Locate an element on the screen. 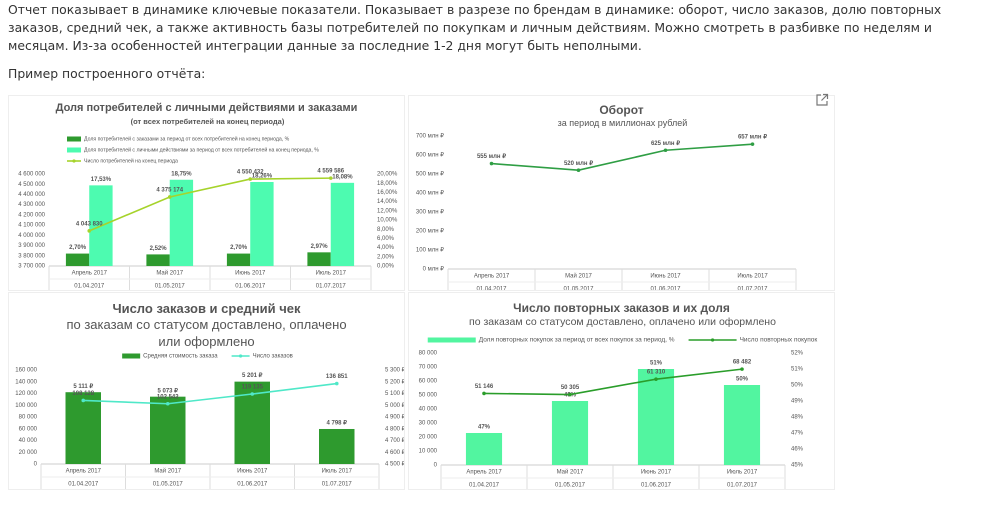 Image resolution: width=996 pixels, height=522 pixels. y-tick-label: 300 млн ₽ is located at coordinates (430, 212).